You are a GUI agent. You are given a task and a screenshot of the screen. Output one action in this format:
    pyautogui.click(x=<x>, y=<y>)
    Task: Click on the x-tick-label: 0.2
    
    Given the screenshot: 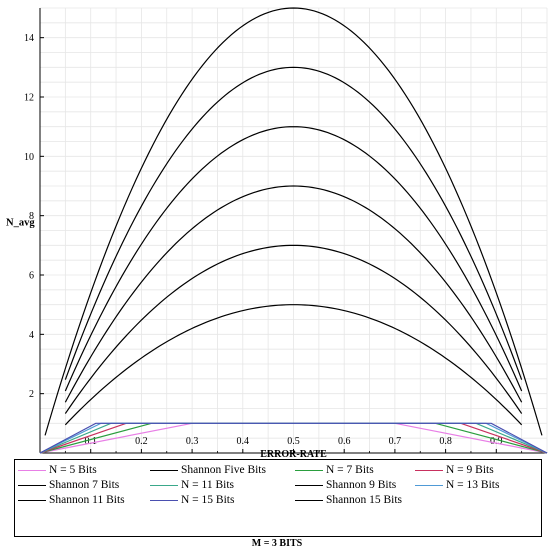 What is the action you would take?
    pyautogui.click(x=141, y=441)
    